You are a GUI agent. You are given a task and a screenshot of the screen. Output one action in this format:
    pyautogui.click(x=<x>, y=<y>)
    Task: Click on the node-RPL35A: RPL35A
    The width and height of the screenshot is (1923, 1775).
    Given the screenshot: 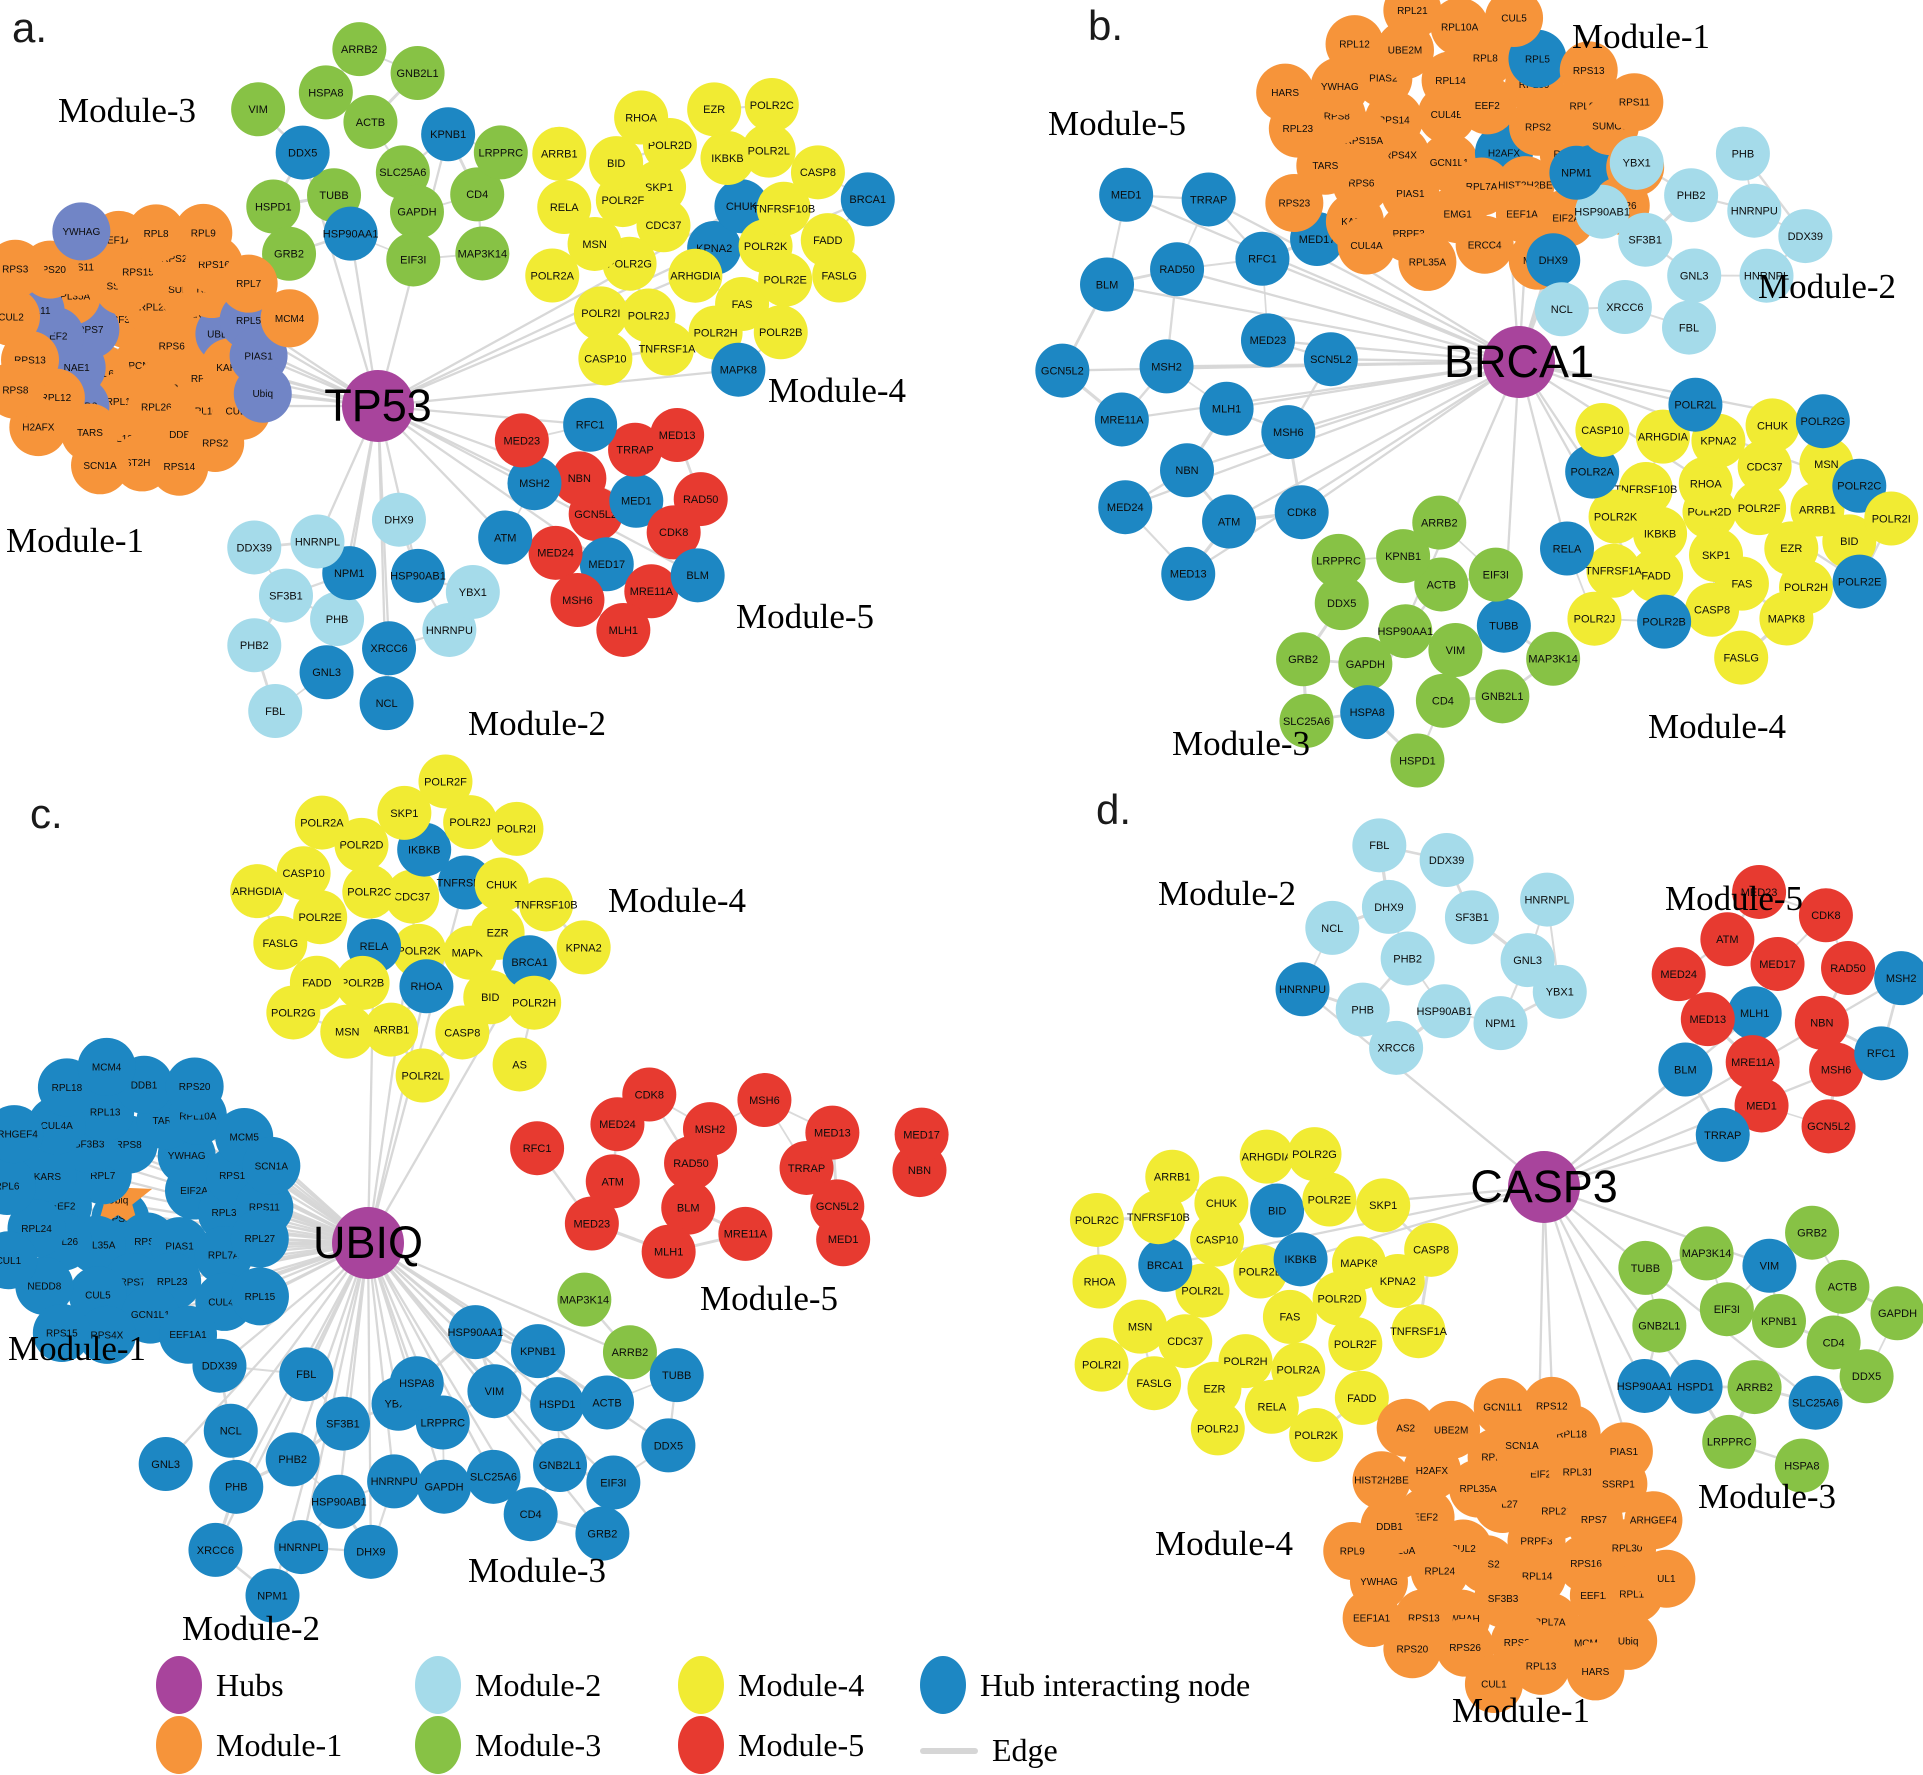 What is the action you would take?
    pyautogui.click(x=1427, y=261)
    